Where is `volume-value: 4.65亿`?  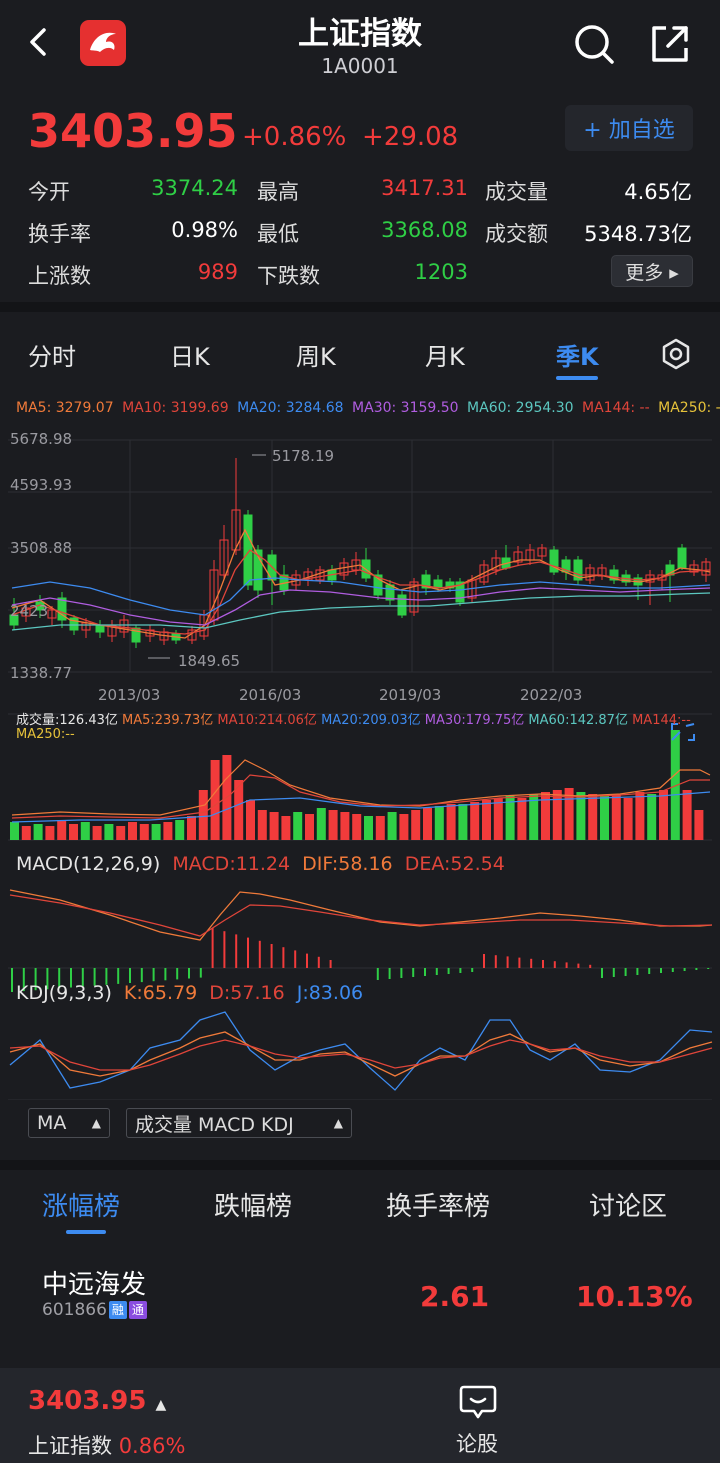
volume-value: 4.65亿 is located at coordinates (658, 192).